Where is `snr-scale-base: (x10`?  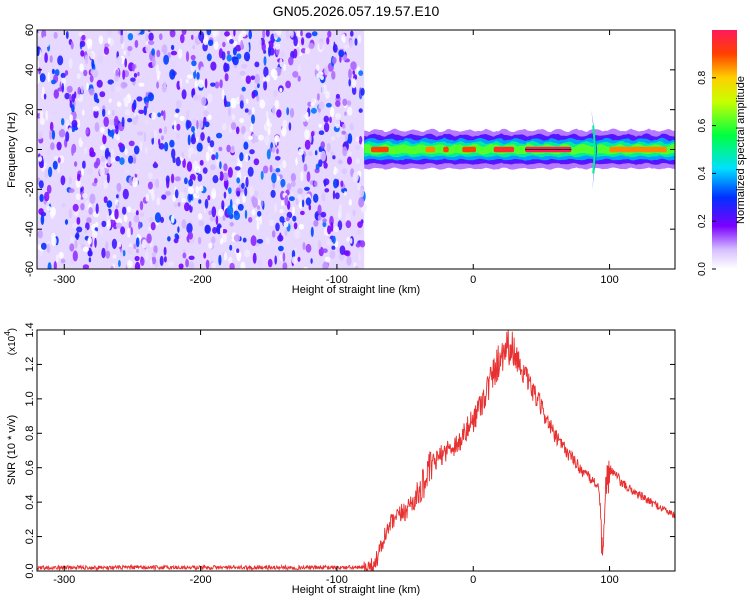 snr-scale-base: (x10 is located at coordinates (12, 345).